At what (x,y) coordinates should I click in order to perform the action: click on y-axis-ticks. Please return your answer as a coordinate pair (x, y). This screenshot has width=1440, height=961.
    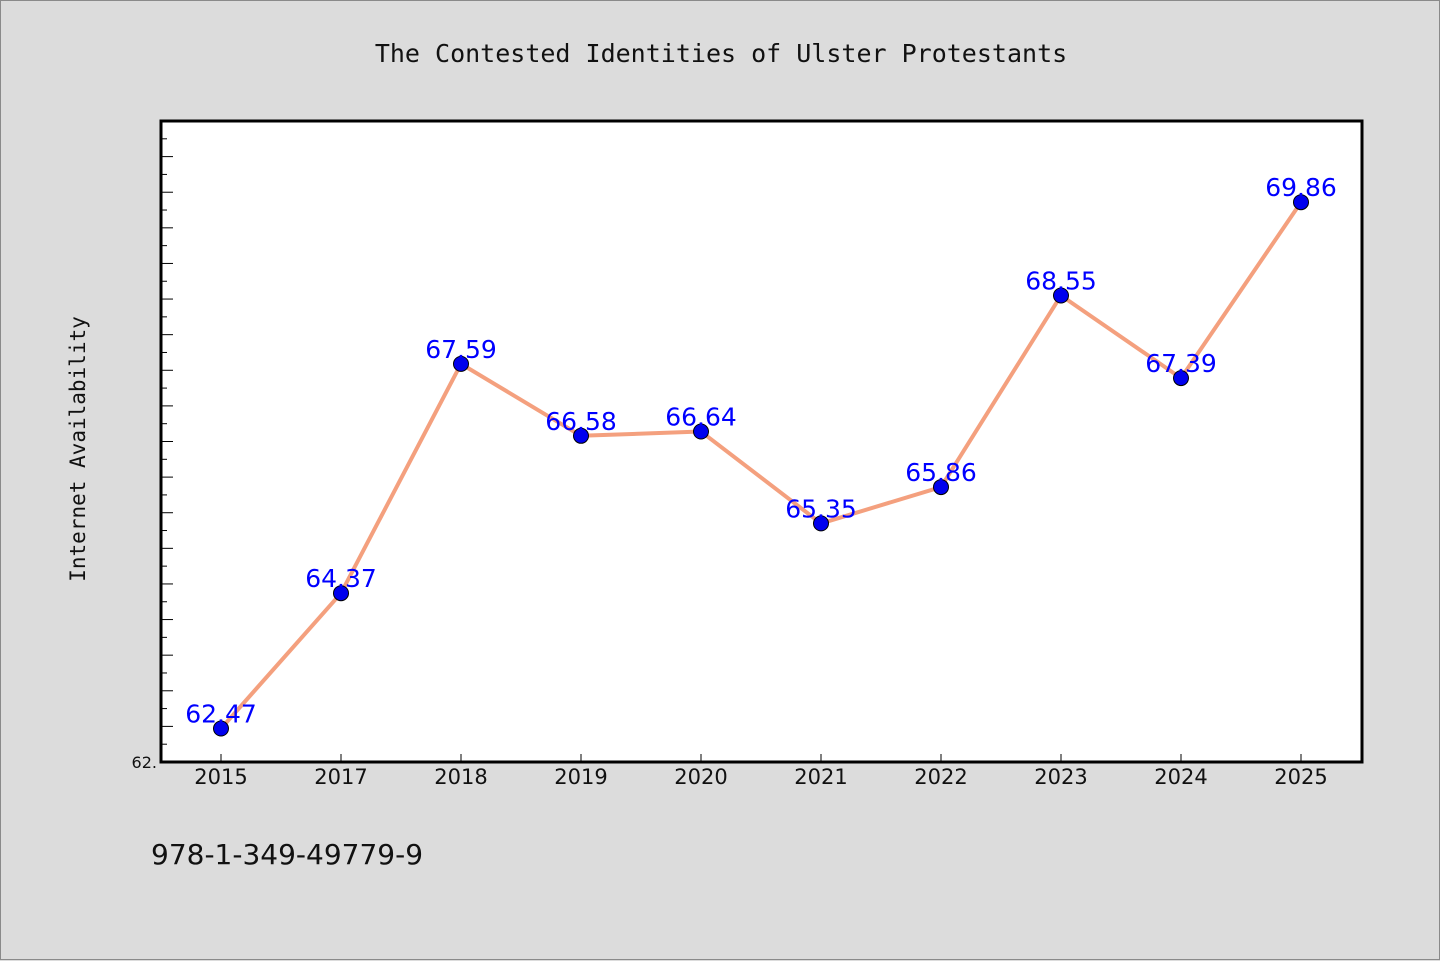
    Looking at the image, I should click on (167, 441).